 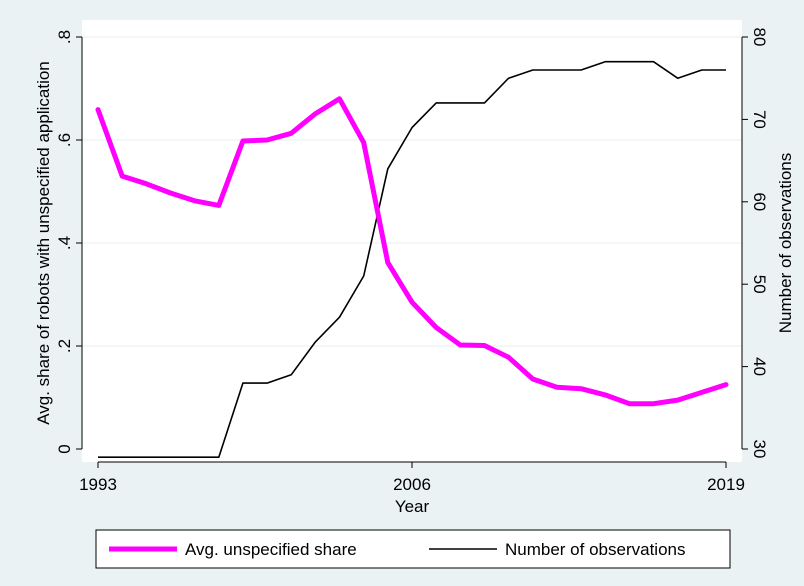 What do you see at coordinates (412, 506) in the screenshot?
I see `x-axis-label: Year` at bounding box center [412, 506].